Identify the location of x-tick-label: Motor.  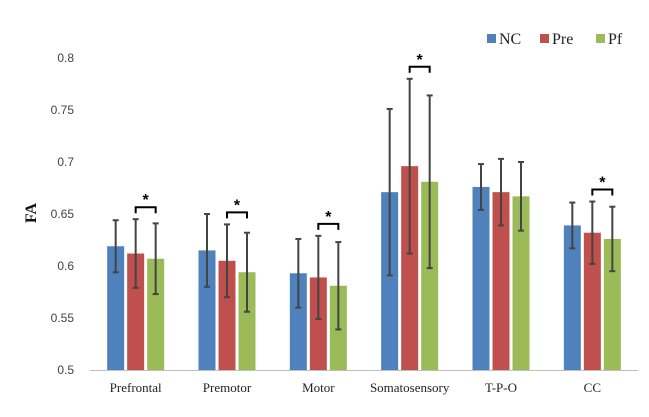
(318, 387).